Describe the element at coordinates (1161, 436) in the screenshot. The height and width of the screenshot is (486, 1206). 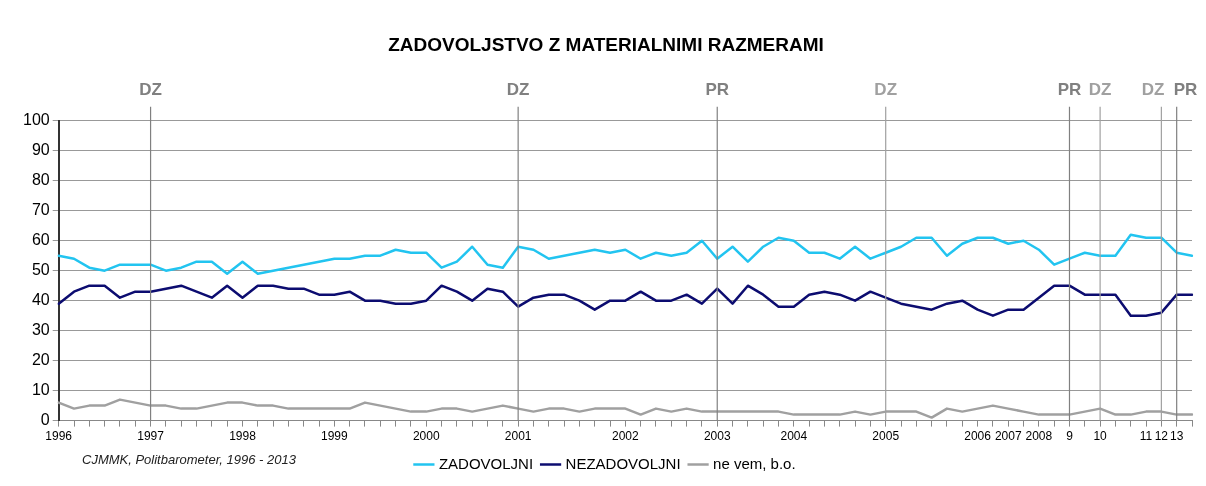
I see `x-tick-label: 12` at that location.